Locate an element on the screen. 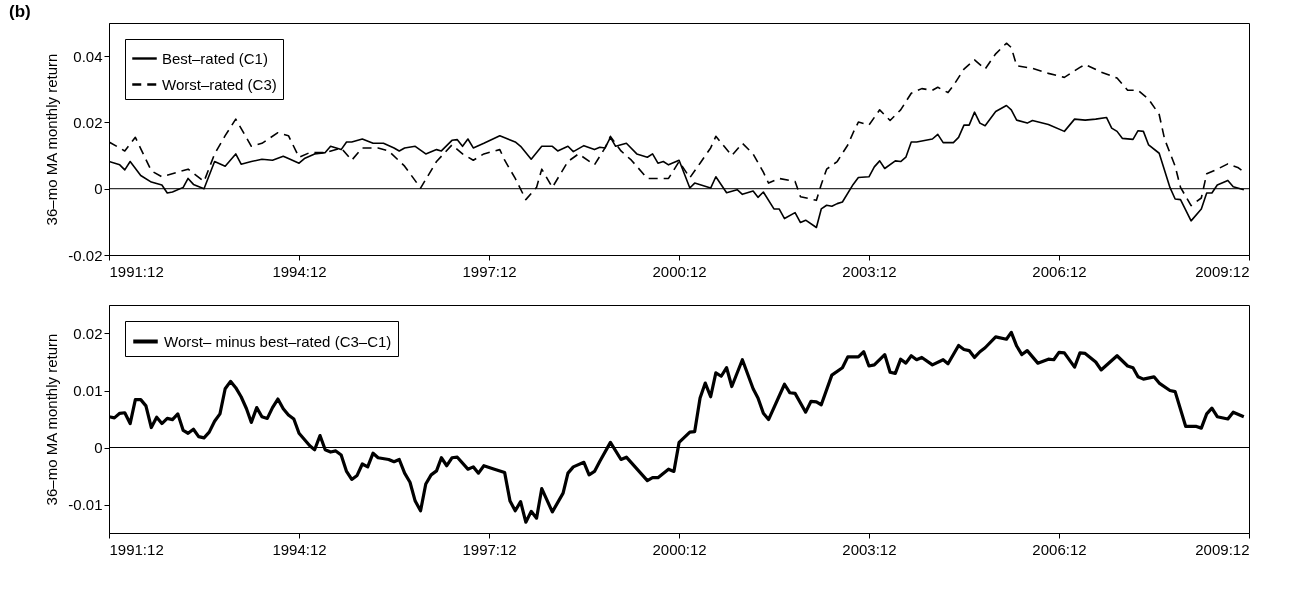  y-tick-label: -0.02 is located at coordinates (85, 255).